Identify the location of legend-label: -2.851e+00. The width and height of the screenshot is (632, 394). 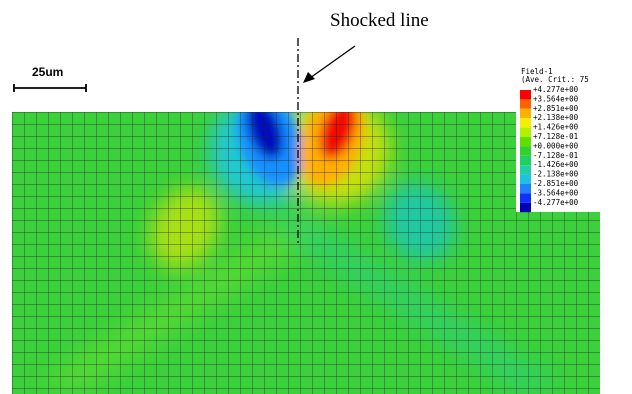
(556, 183).